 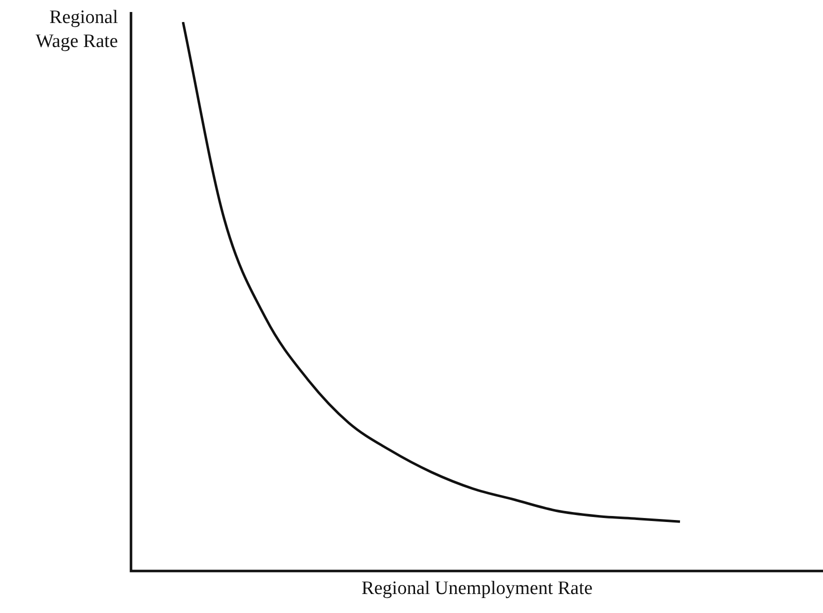 I want to click on y-axis-title: Regional Wage Rate, so click(x=76, y=30).